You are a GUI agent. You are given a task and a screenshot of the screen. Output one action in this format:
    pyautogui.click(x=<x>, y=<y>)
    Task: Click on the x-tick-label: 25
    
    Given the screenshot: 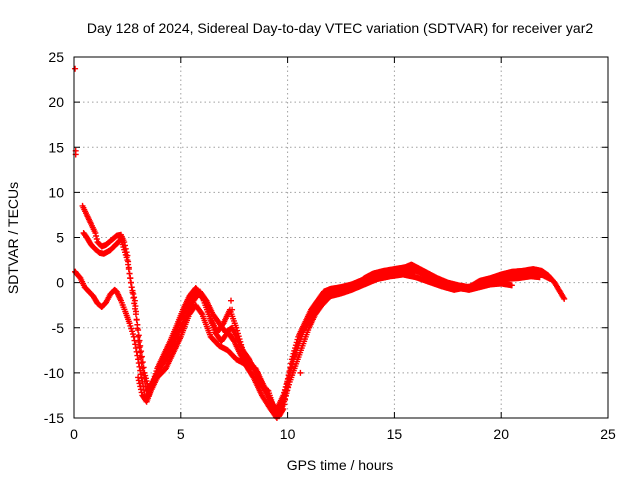 What is the action you would take?
    pyautogui.click(x=608, y=434)
    